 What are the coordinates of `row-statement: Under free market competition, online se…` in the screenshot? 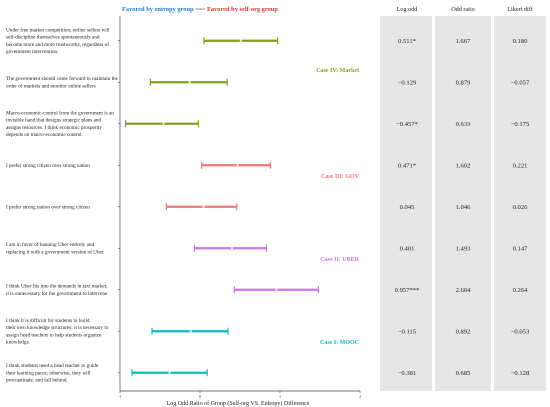 It's located at (58, 40).